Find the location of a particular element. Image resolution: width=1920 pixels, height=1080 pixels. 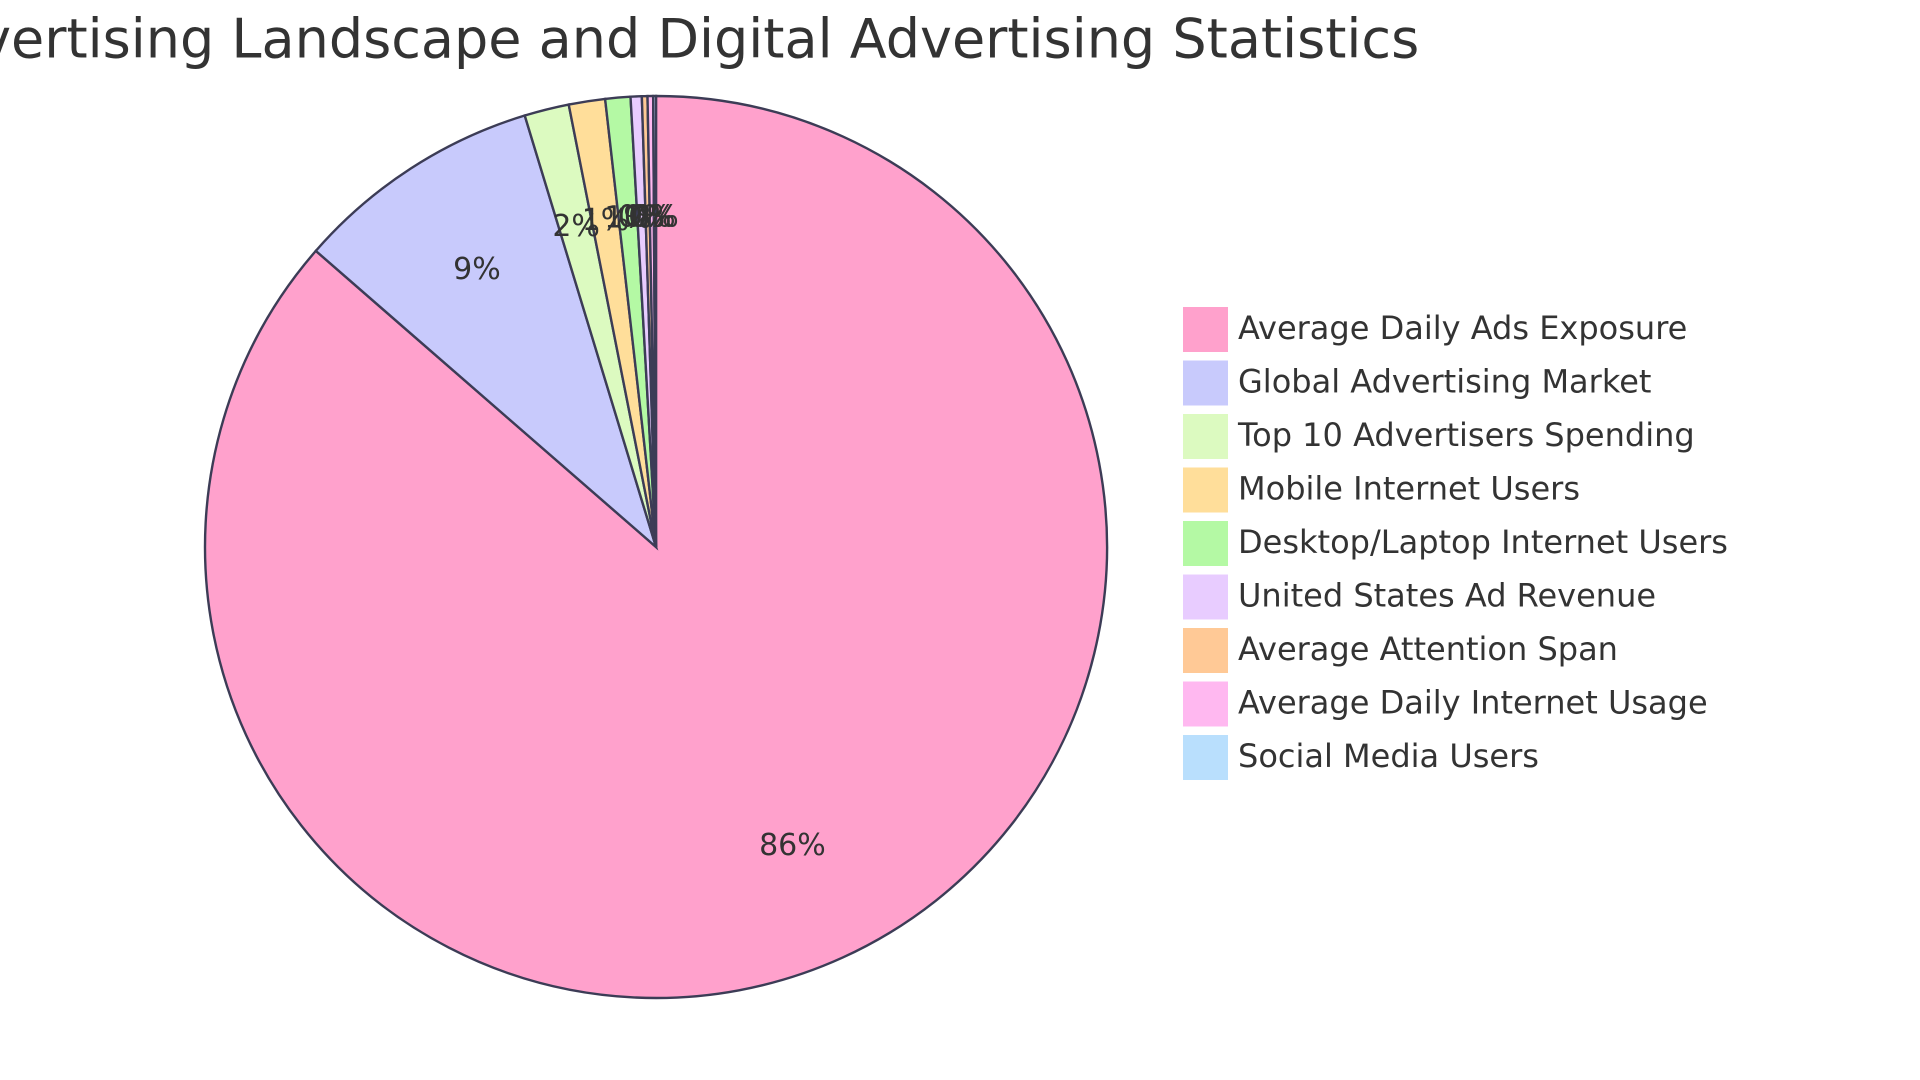

slice-labels: 86%9%2%1%1%0%0%0%0% is located at coordinates (639, 531).